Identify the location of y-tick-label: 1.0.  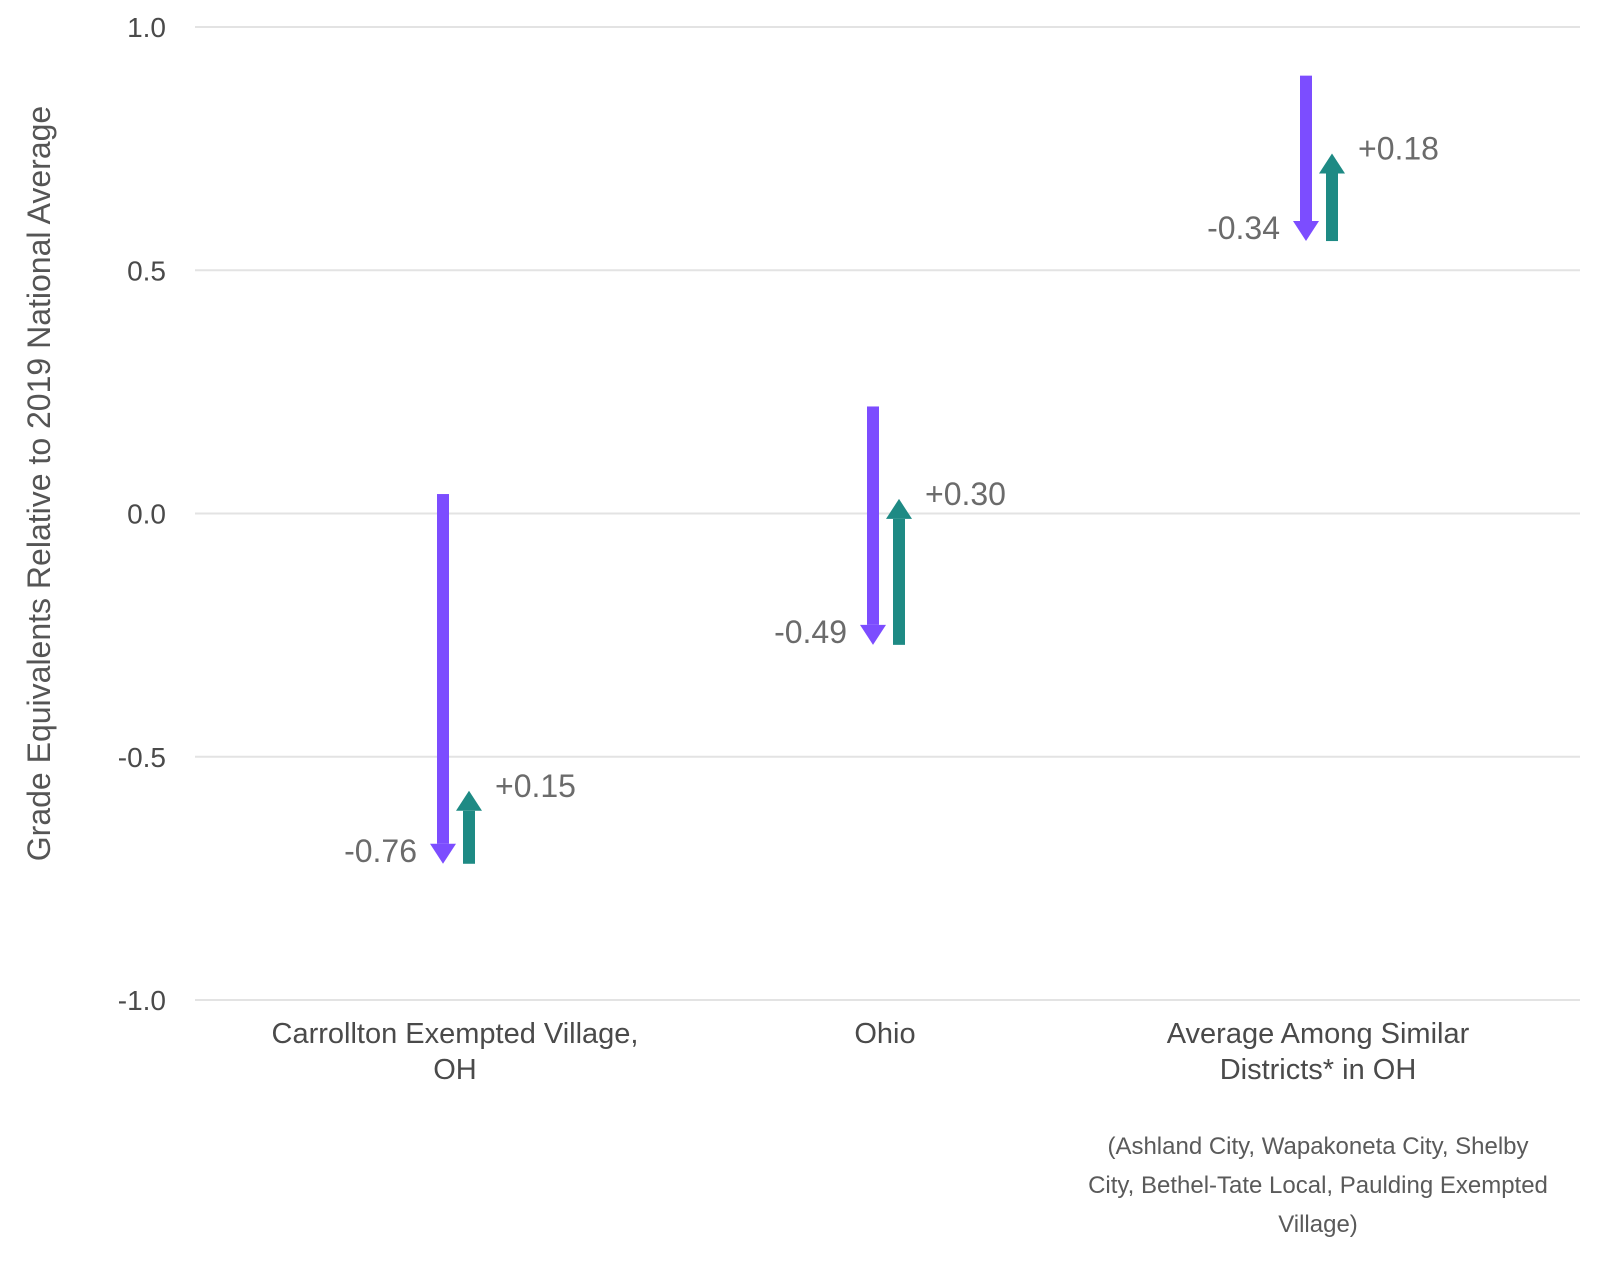
(146, 27).